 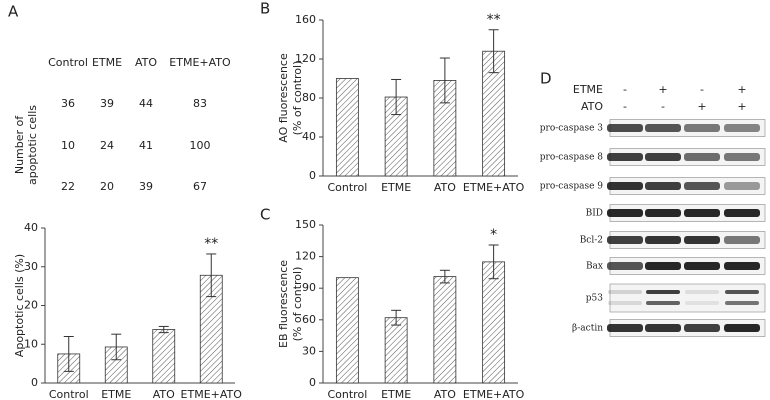 What do you see at coordinates (200, 62) in the screenshot?
I see `table-header: ETME+ATO` at bounding box center [200, 62].